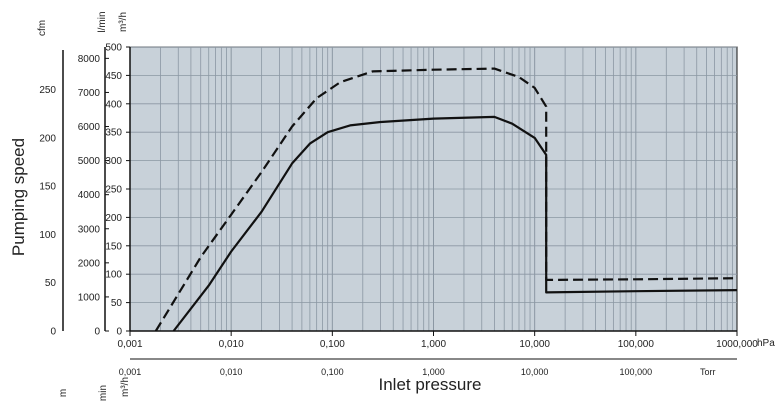 The width and height of the screenshot is (778, 403). What do you see at coordinates (113, 104) in the screenshot?
I see `m3h-tick-label: 400` at bounding box center [113, 104].